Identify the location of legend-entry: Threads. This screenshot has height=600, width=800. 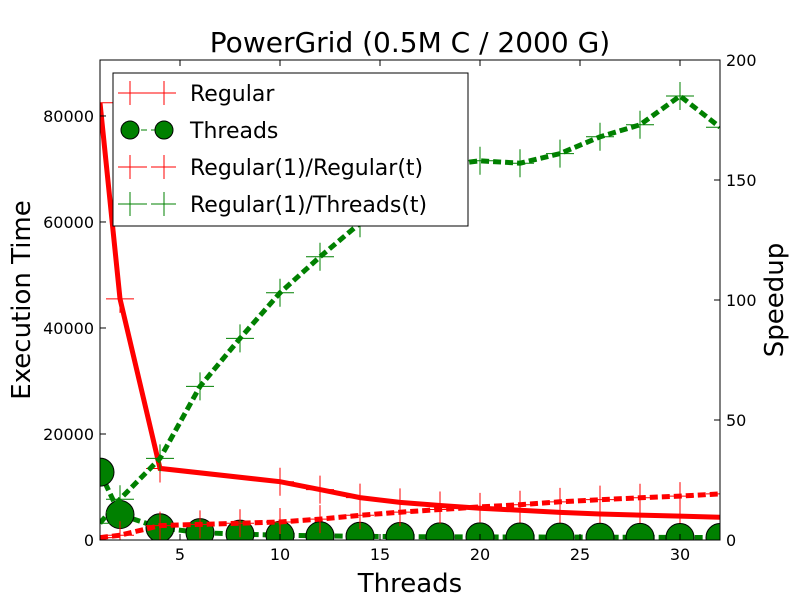
(199, 131).